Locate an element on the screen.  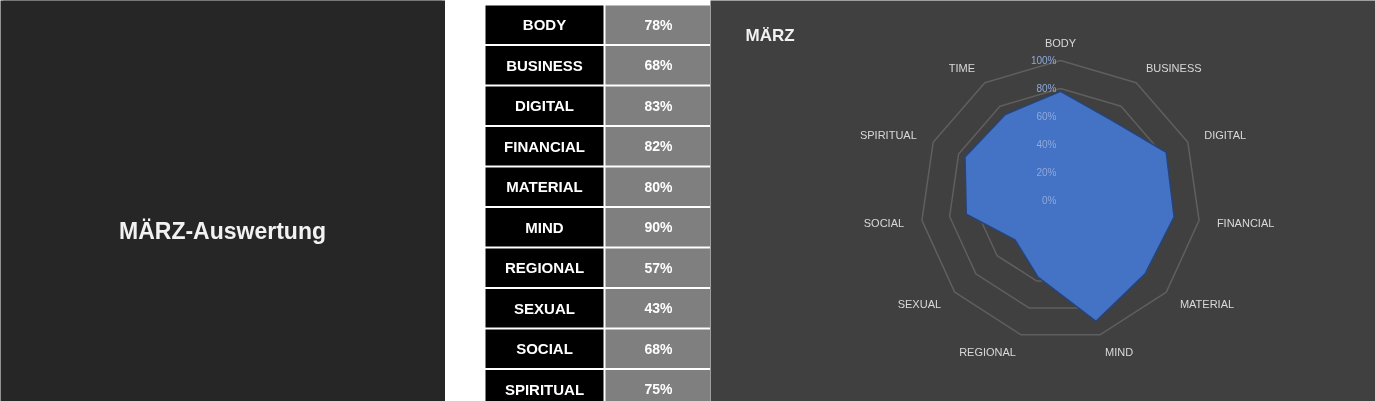
category-label: BUSINESS is located at coordinates (544, 65).